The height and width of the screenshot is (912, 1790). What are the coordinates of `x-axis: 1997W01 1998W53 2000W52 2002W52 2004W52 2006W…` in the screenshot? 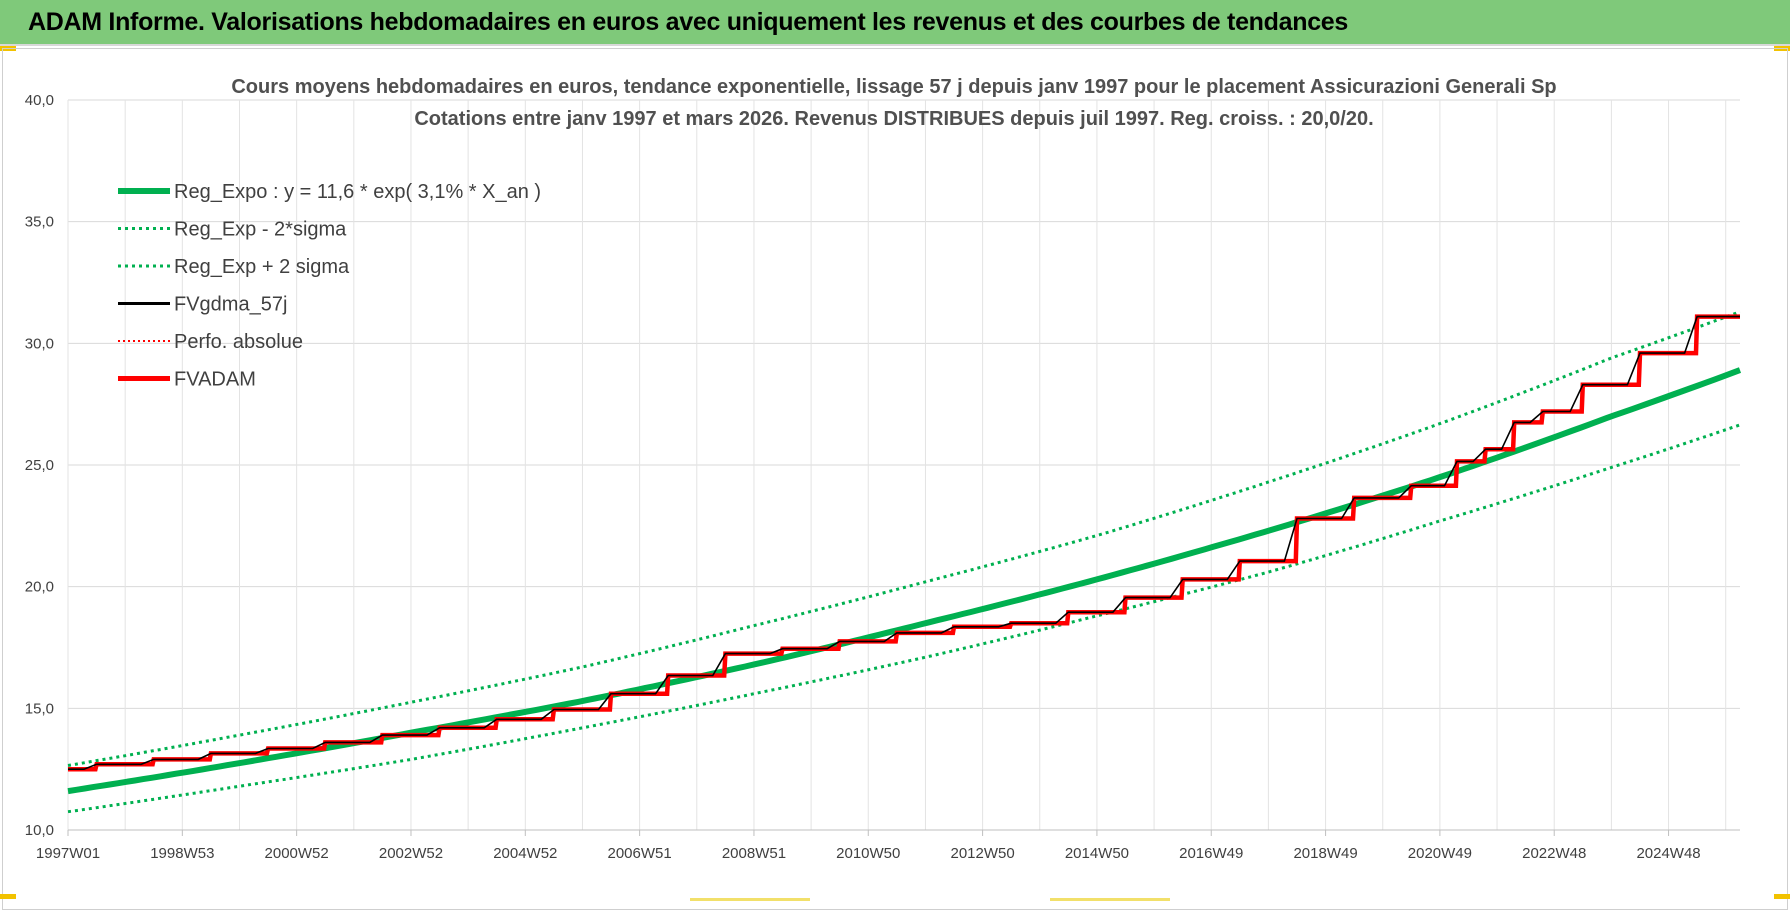 It's located at (888, 845).